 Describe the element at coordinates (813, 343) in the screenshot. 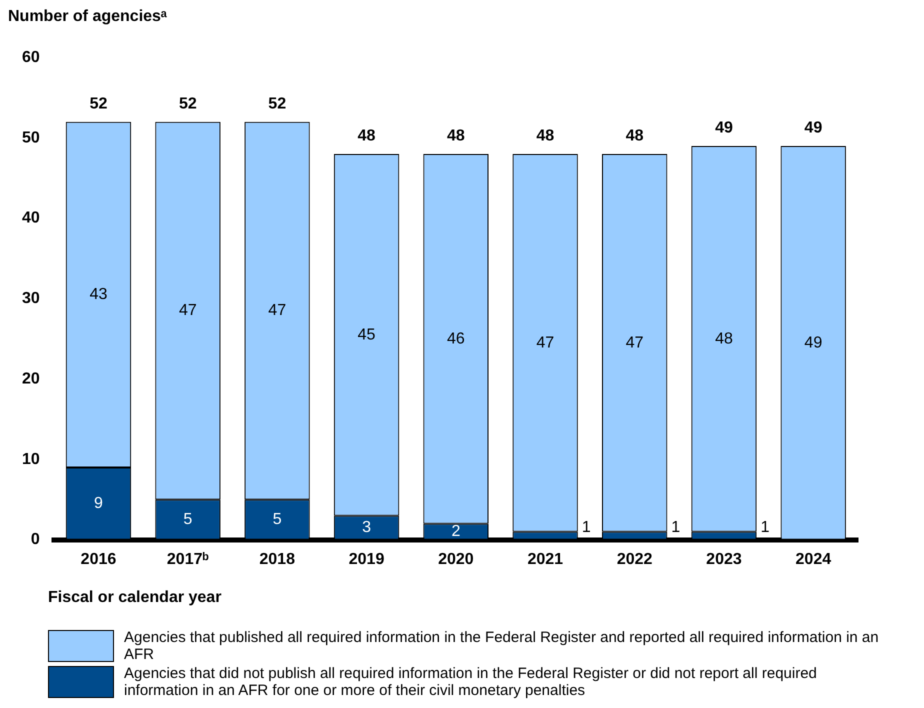

I see `data-label: 49` at that location.